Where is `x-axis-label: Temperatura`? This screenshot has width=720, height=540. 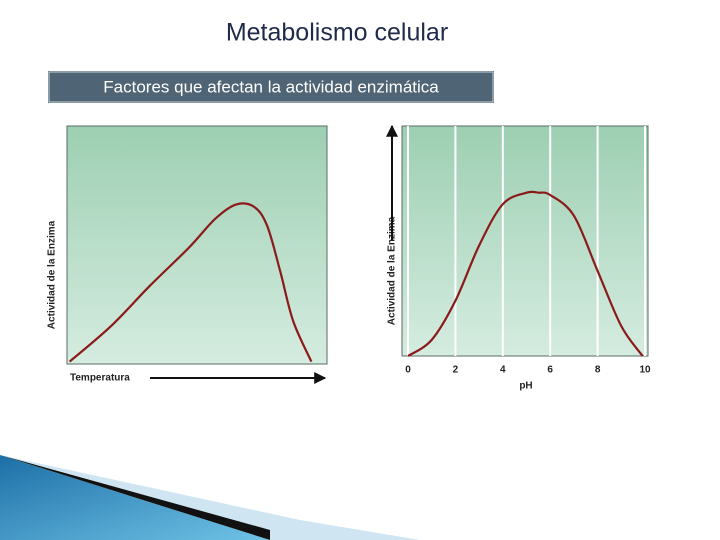 x-axis-label: Temperatura is located at coordinates (100, 378).